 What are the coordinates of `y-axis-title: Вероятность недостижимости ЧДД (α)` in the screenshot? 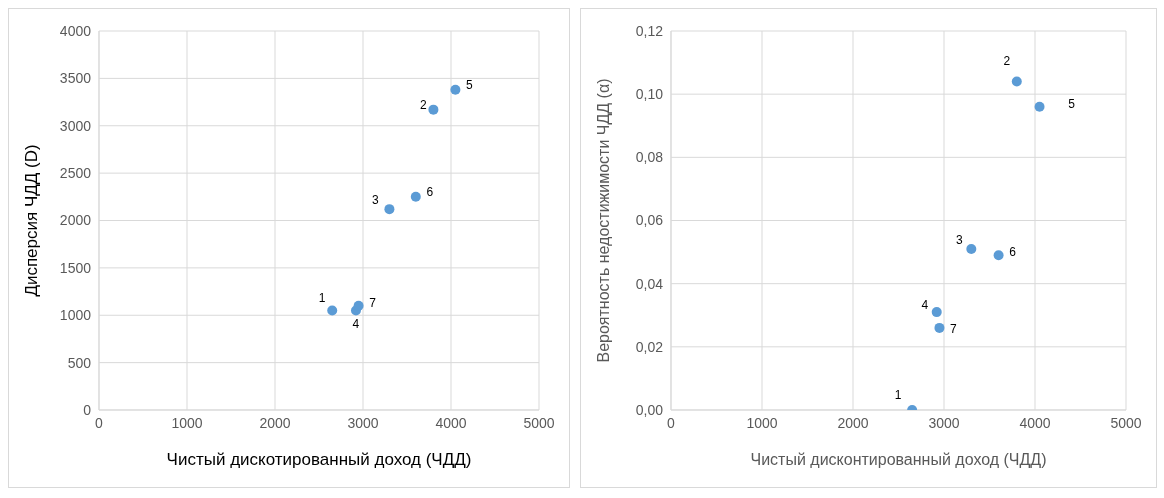 It's located at (603, 220).